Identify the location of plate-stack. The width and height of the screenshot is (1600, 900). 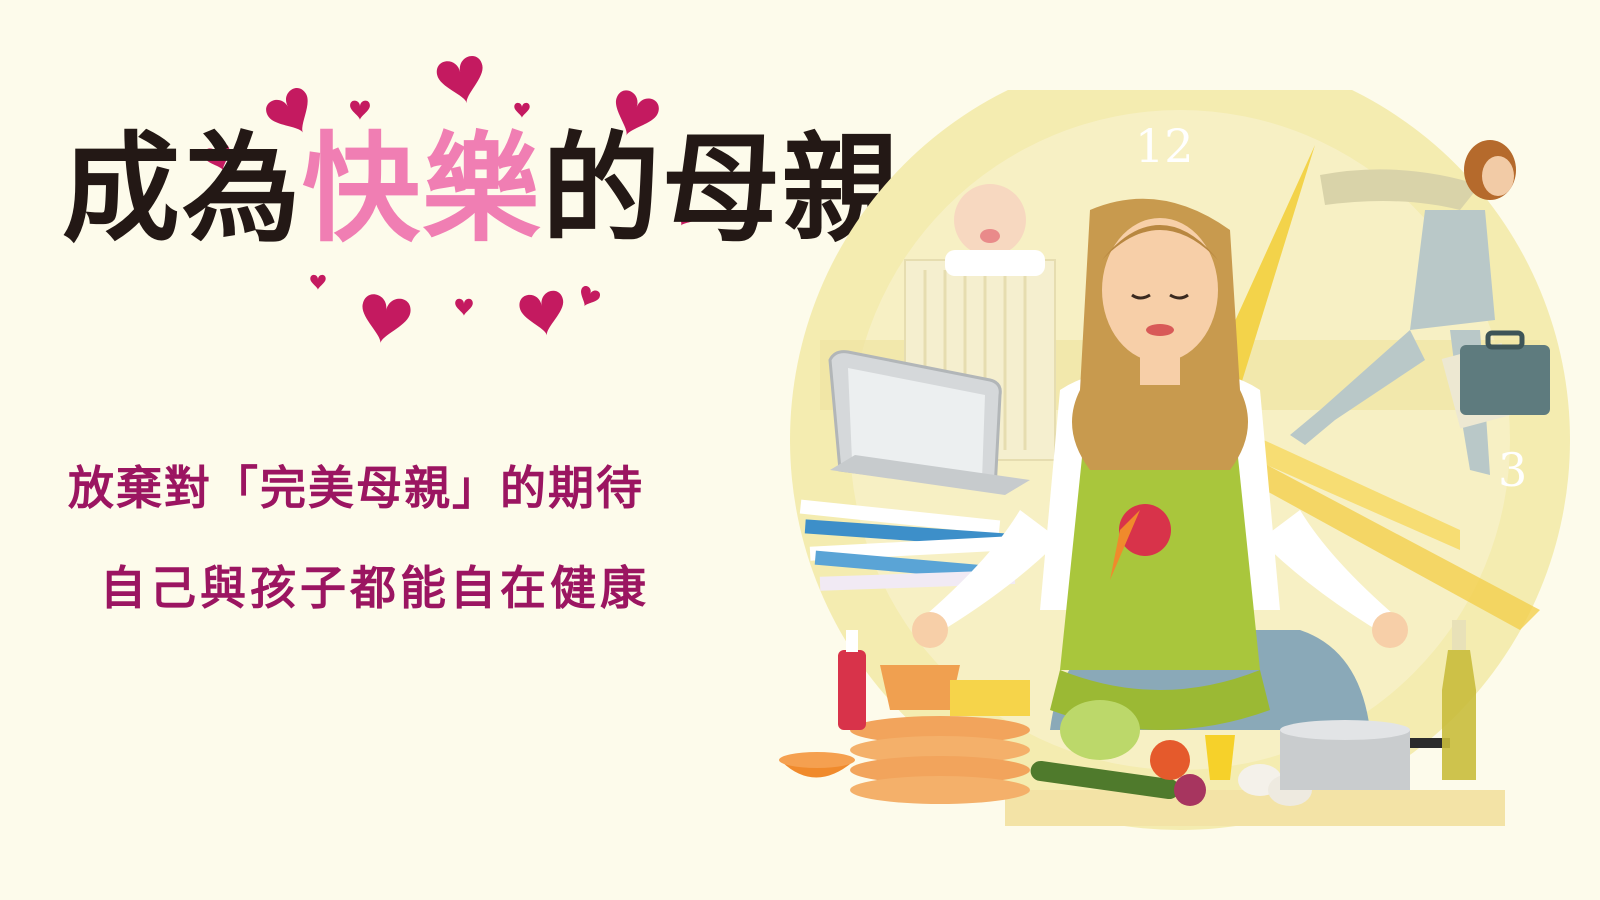
(940, 734).